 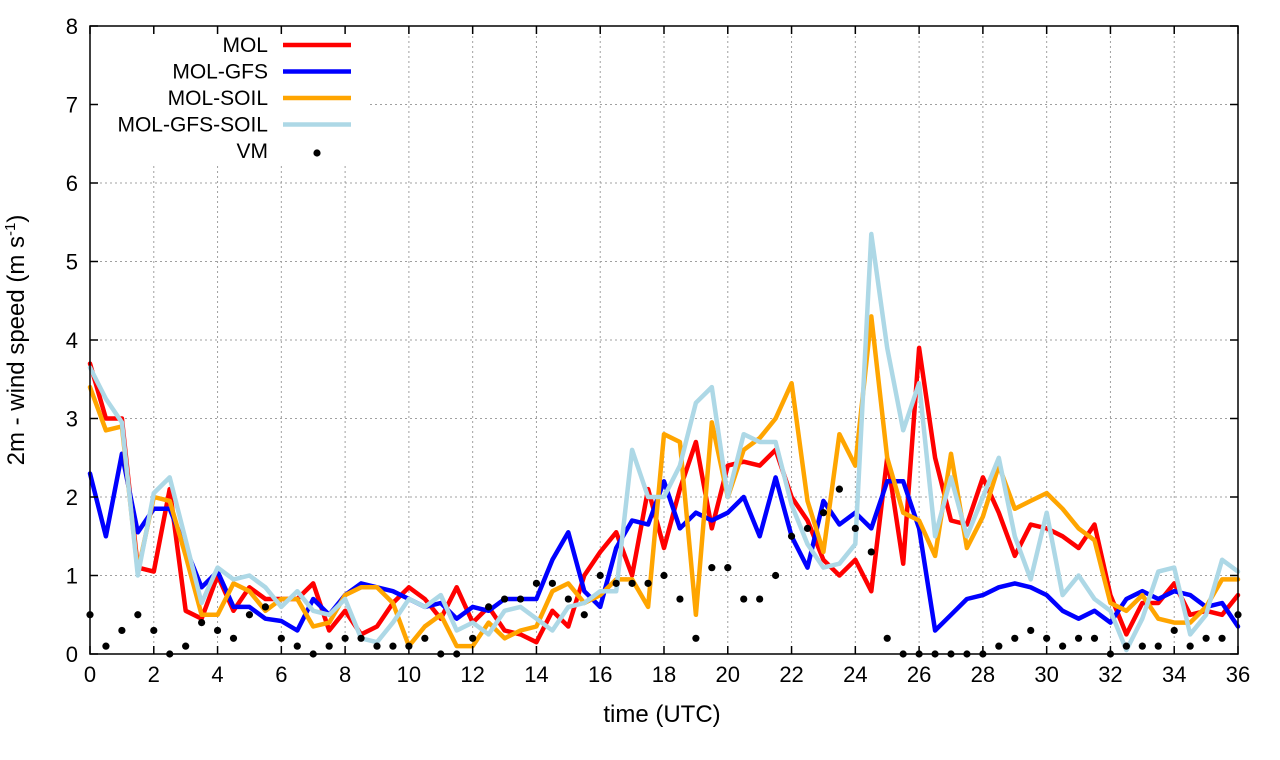 What do you see at coordinates (72, 105) in the screenshot?
I see `y-tick-label: 7` at bounding box center [72, 105].